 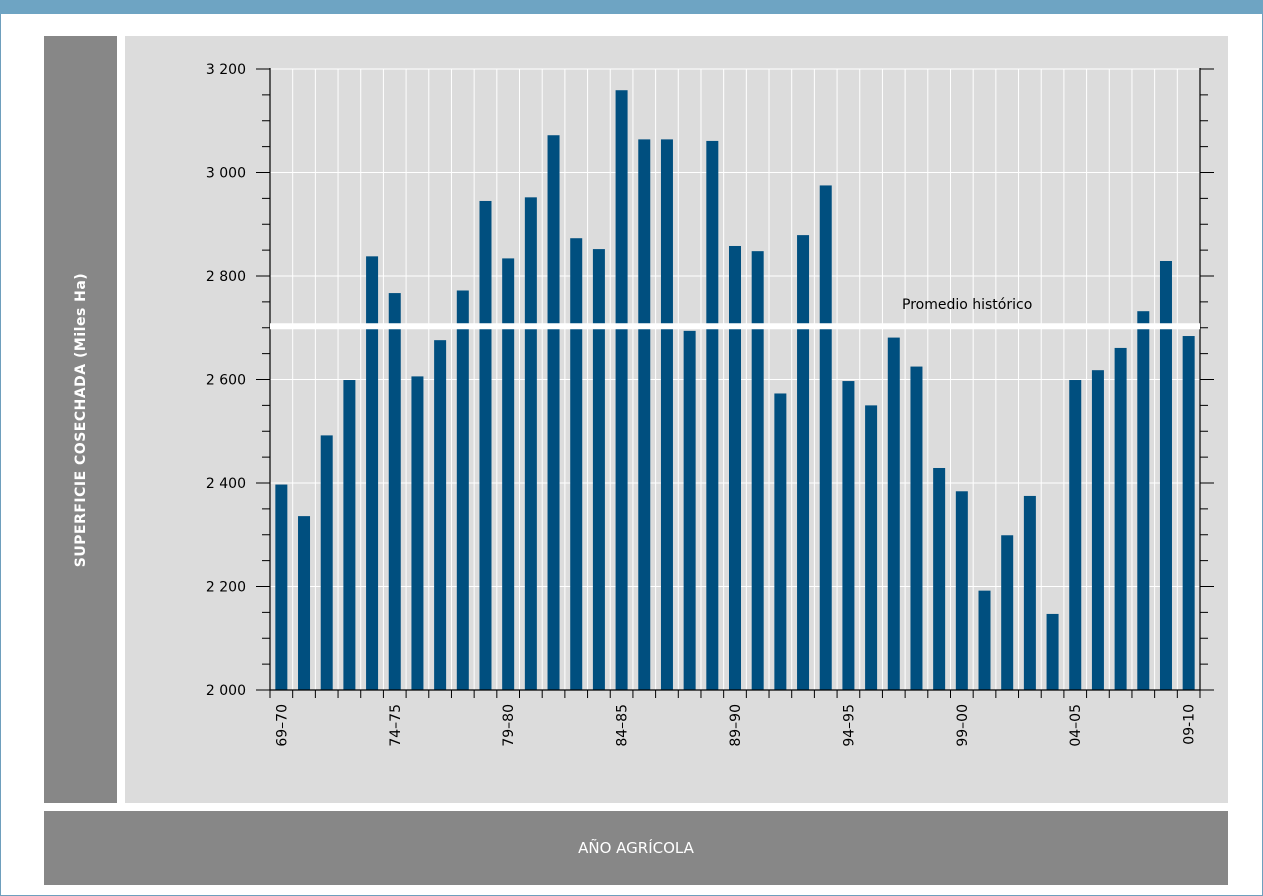 I want to click on x-tick-label: 84–85, so click(x=623, y=725).